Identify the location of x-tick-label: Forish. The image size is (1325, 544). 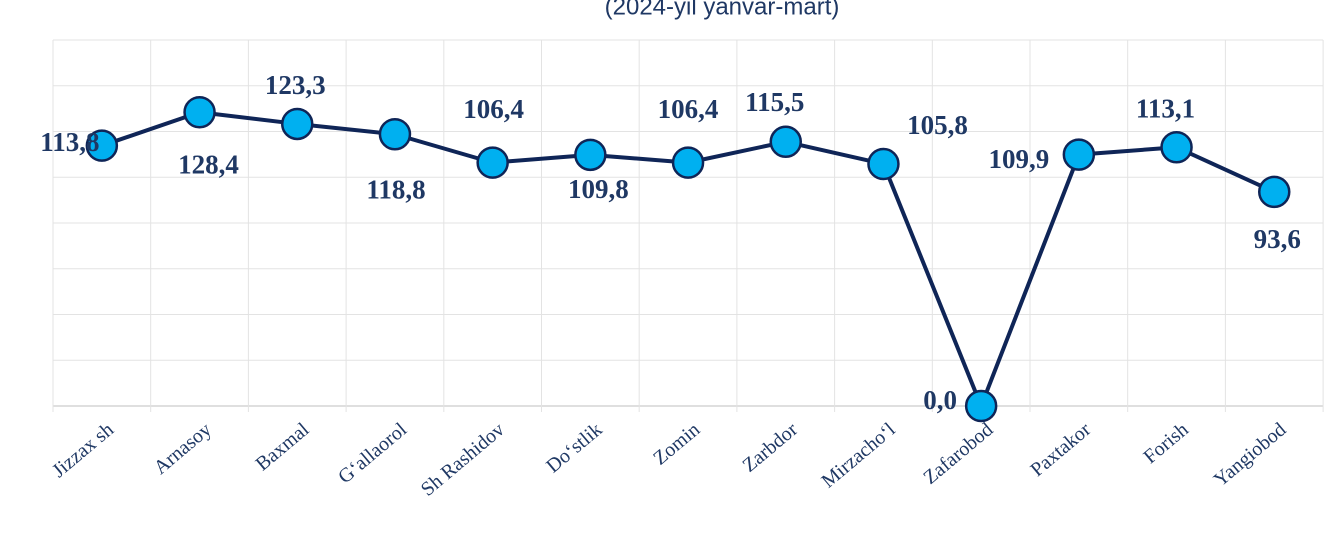
(1165, 443).